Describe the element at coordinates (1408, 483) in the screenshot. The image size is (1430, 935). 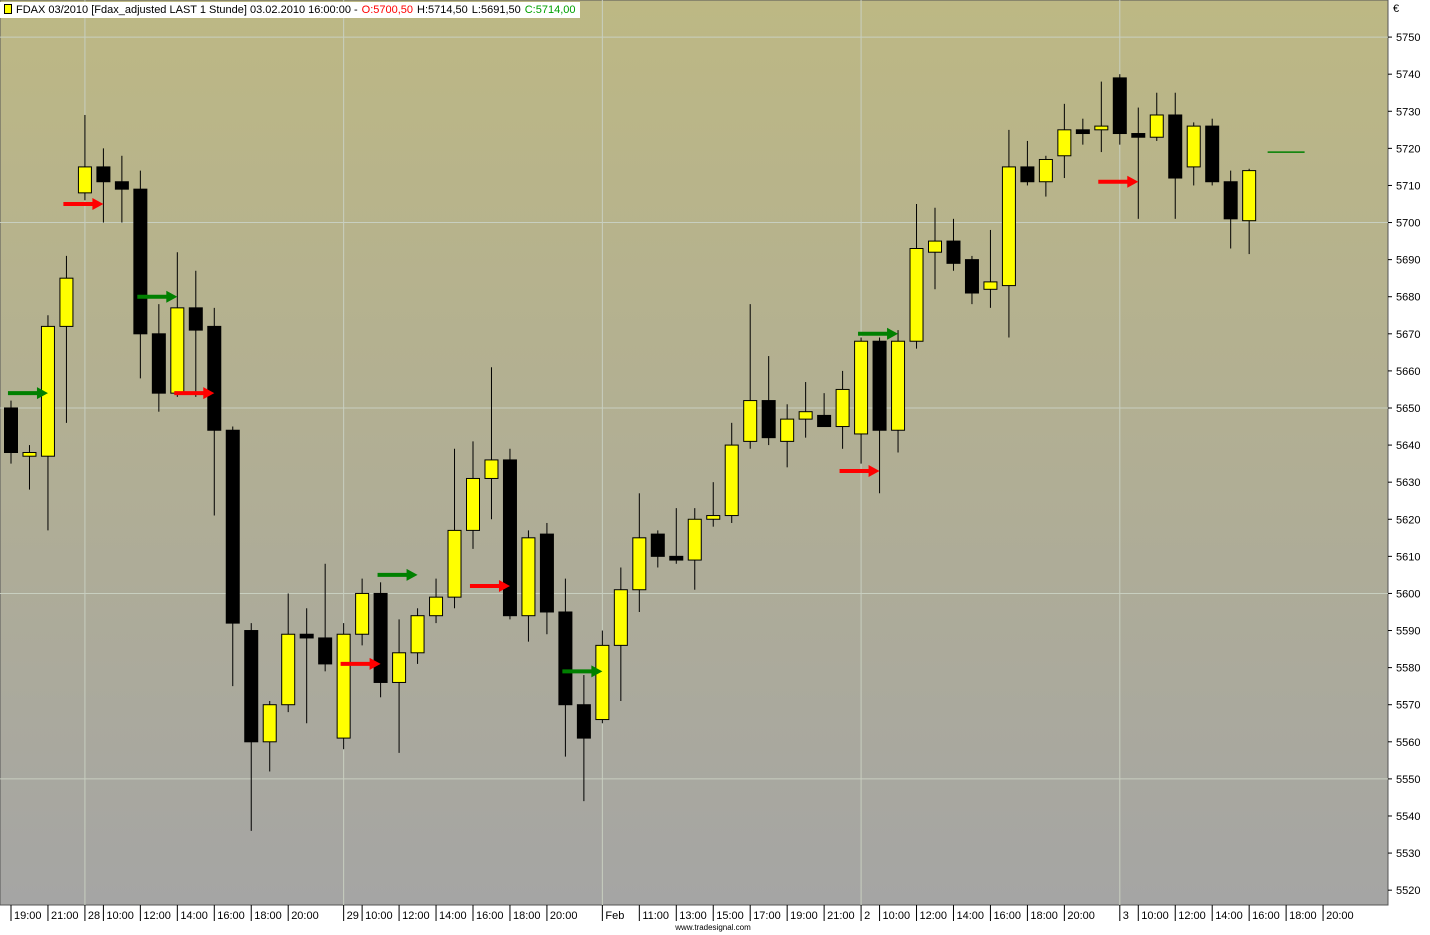
I see `y-tick-label: 5630` at that location.